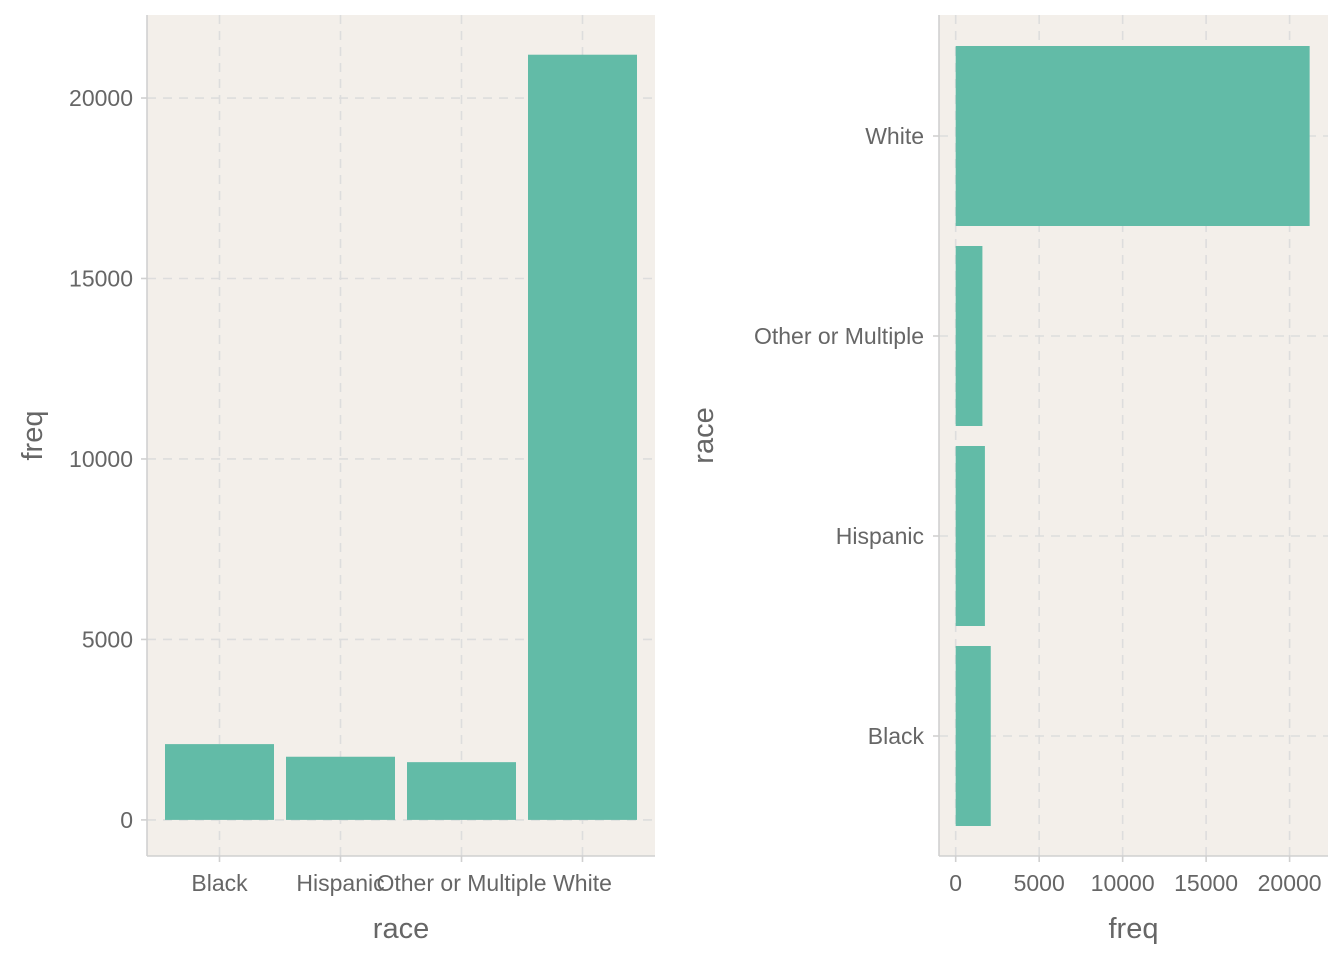 This screenshot has width=1344, height=960. I want to click on y-tick-label: Other or Multiple, so click(839, 336).